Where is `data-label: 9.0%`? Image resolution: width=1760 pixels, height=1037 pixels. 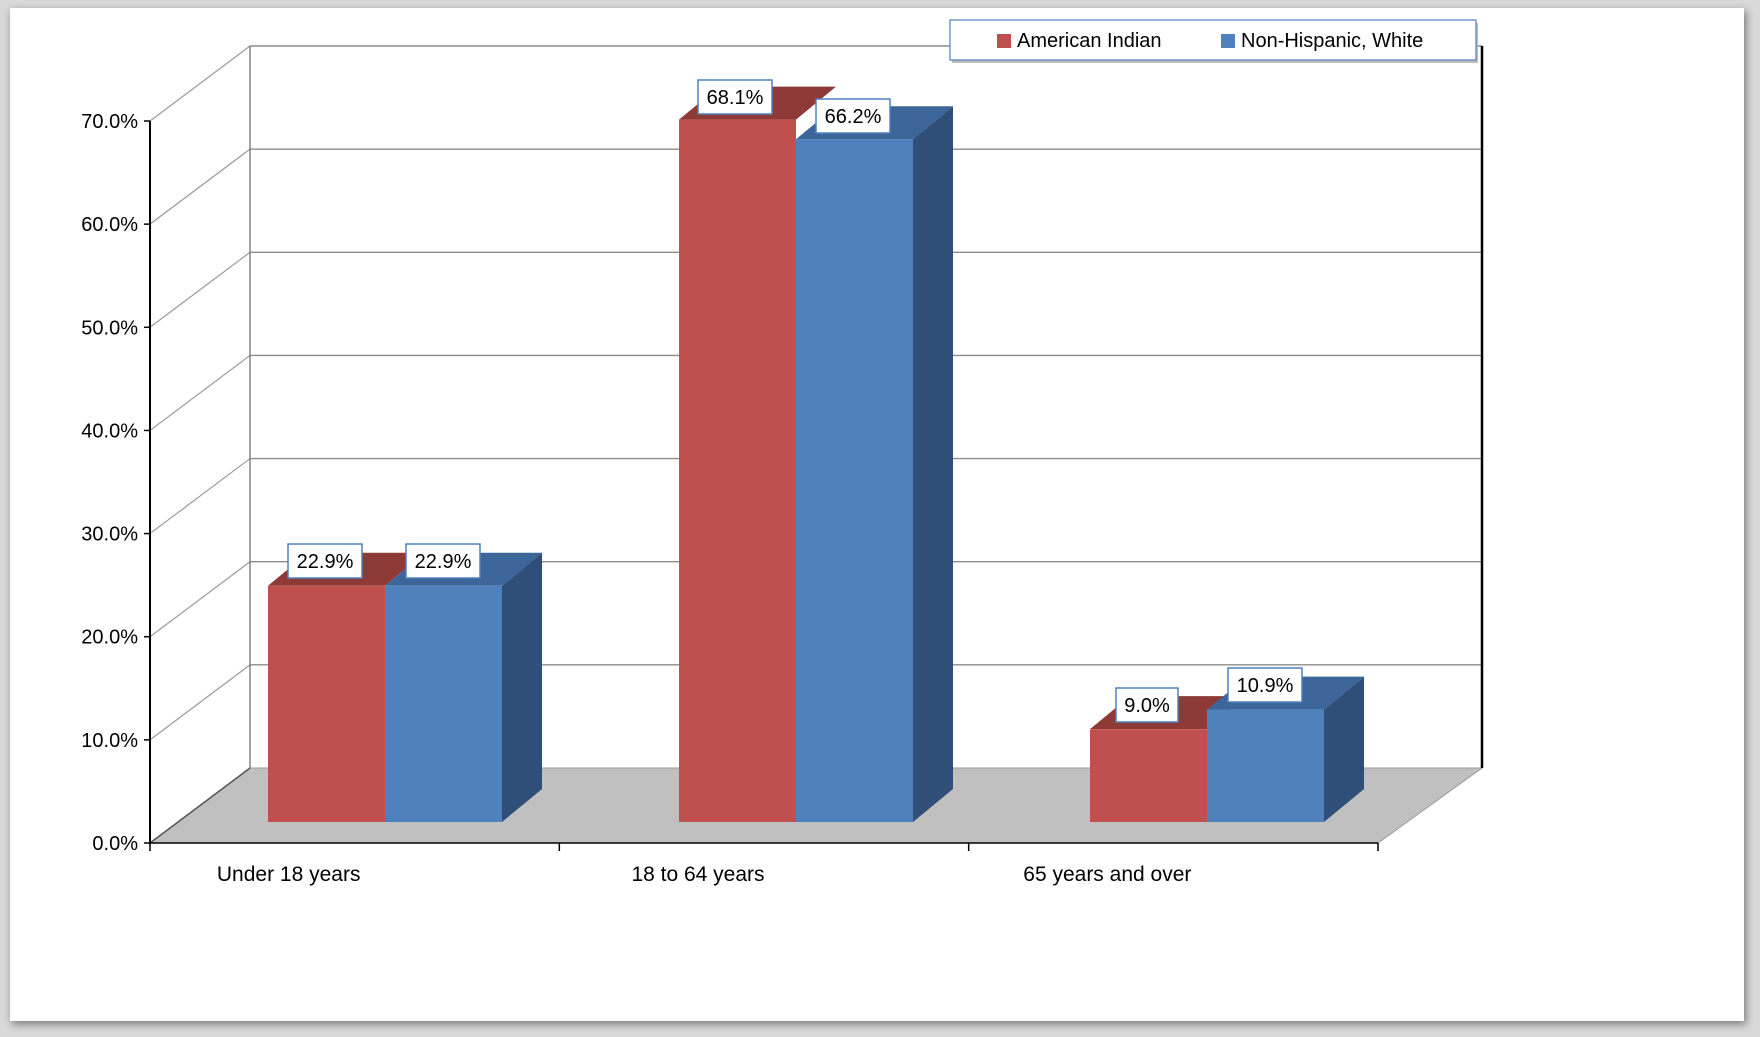 data-label: 9.0% is located at coordinates (1147, 705).